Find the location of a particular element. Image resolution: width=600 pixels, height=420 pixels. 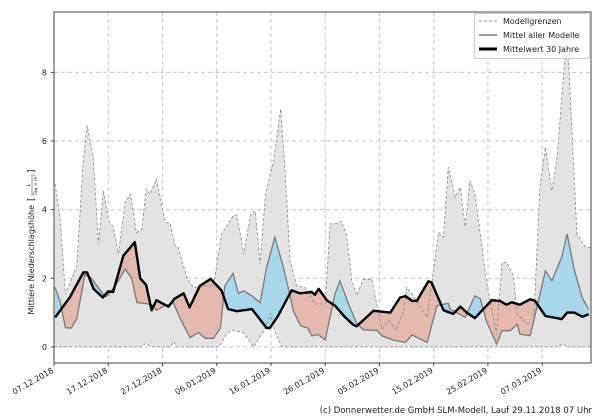

x-tick-label: 16.01.2019 is located at coordinates (250, 381).